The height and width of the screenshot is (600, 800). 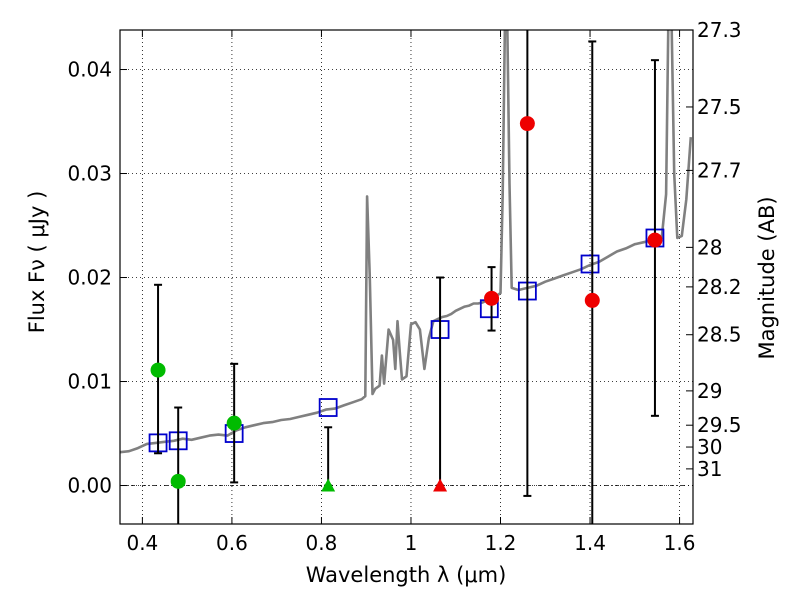 What do you see at coordinates (142, 543) in the screenshot?
I see `x-tick-label: 0.4` at bounding box center [142, 543].